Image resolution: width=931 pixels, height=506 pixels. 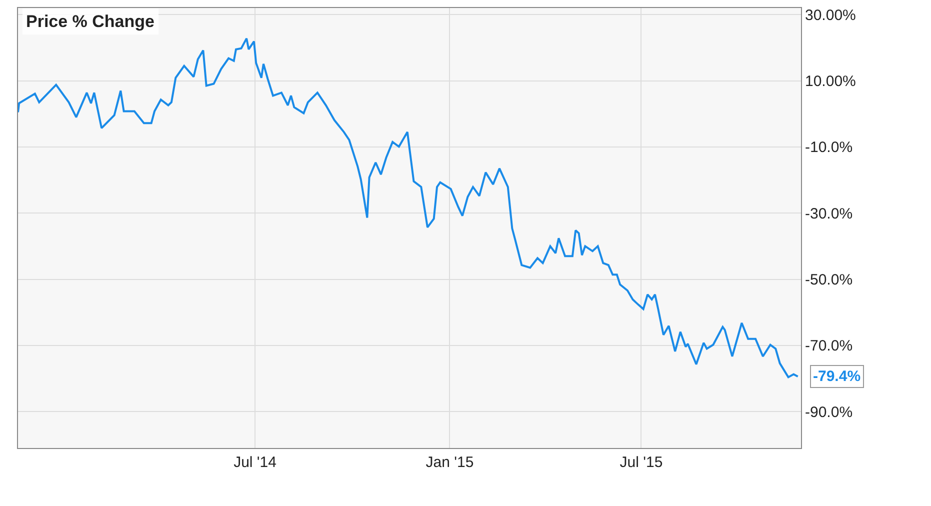 I want to click on x-tick-label: Jul '14, so click(x=255, y=462).